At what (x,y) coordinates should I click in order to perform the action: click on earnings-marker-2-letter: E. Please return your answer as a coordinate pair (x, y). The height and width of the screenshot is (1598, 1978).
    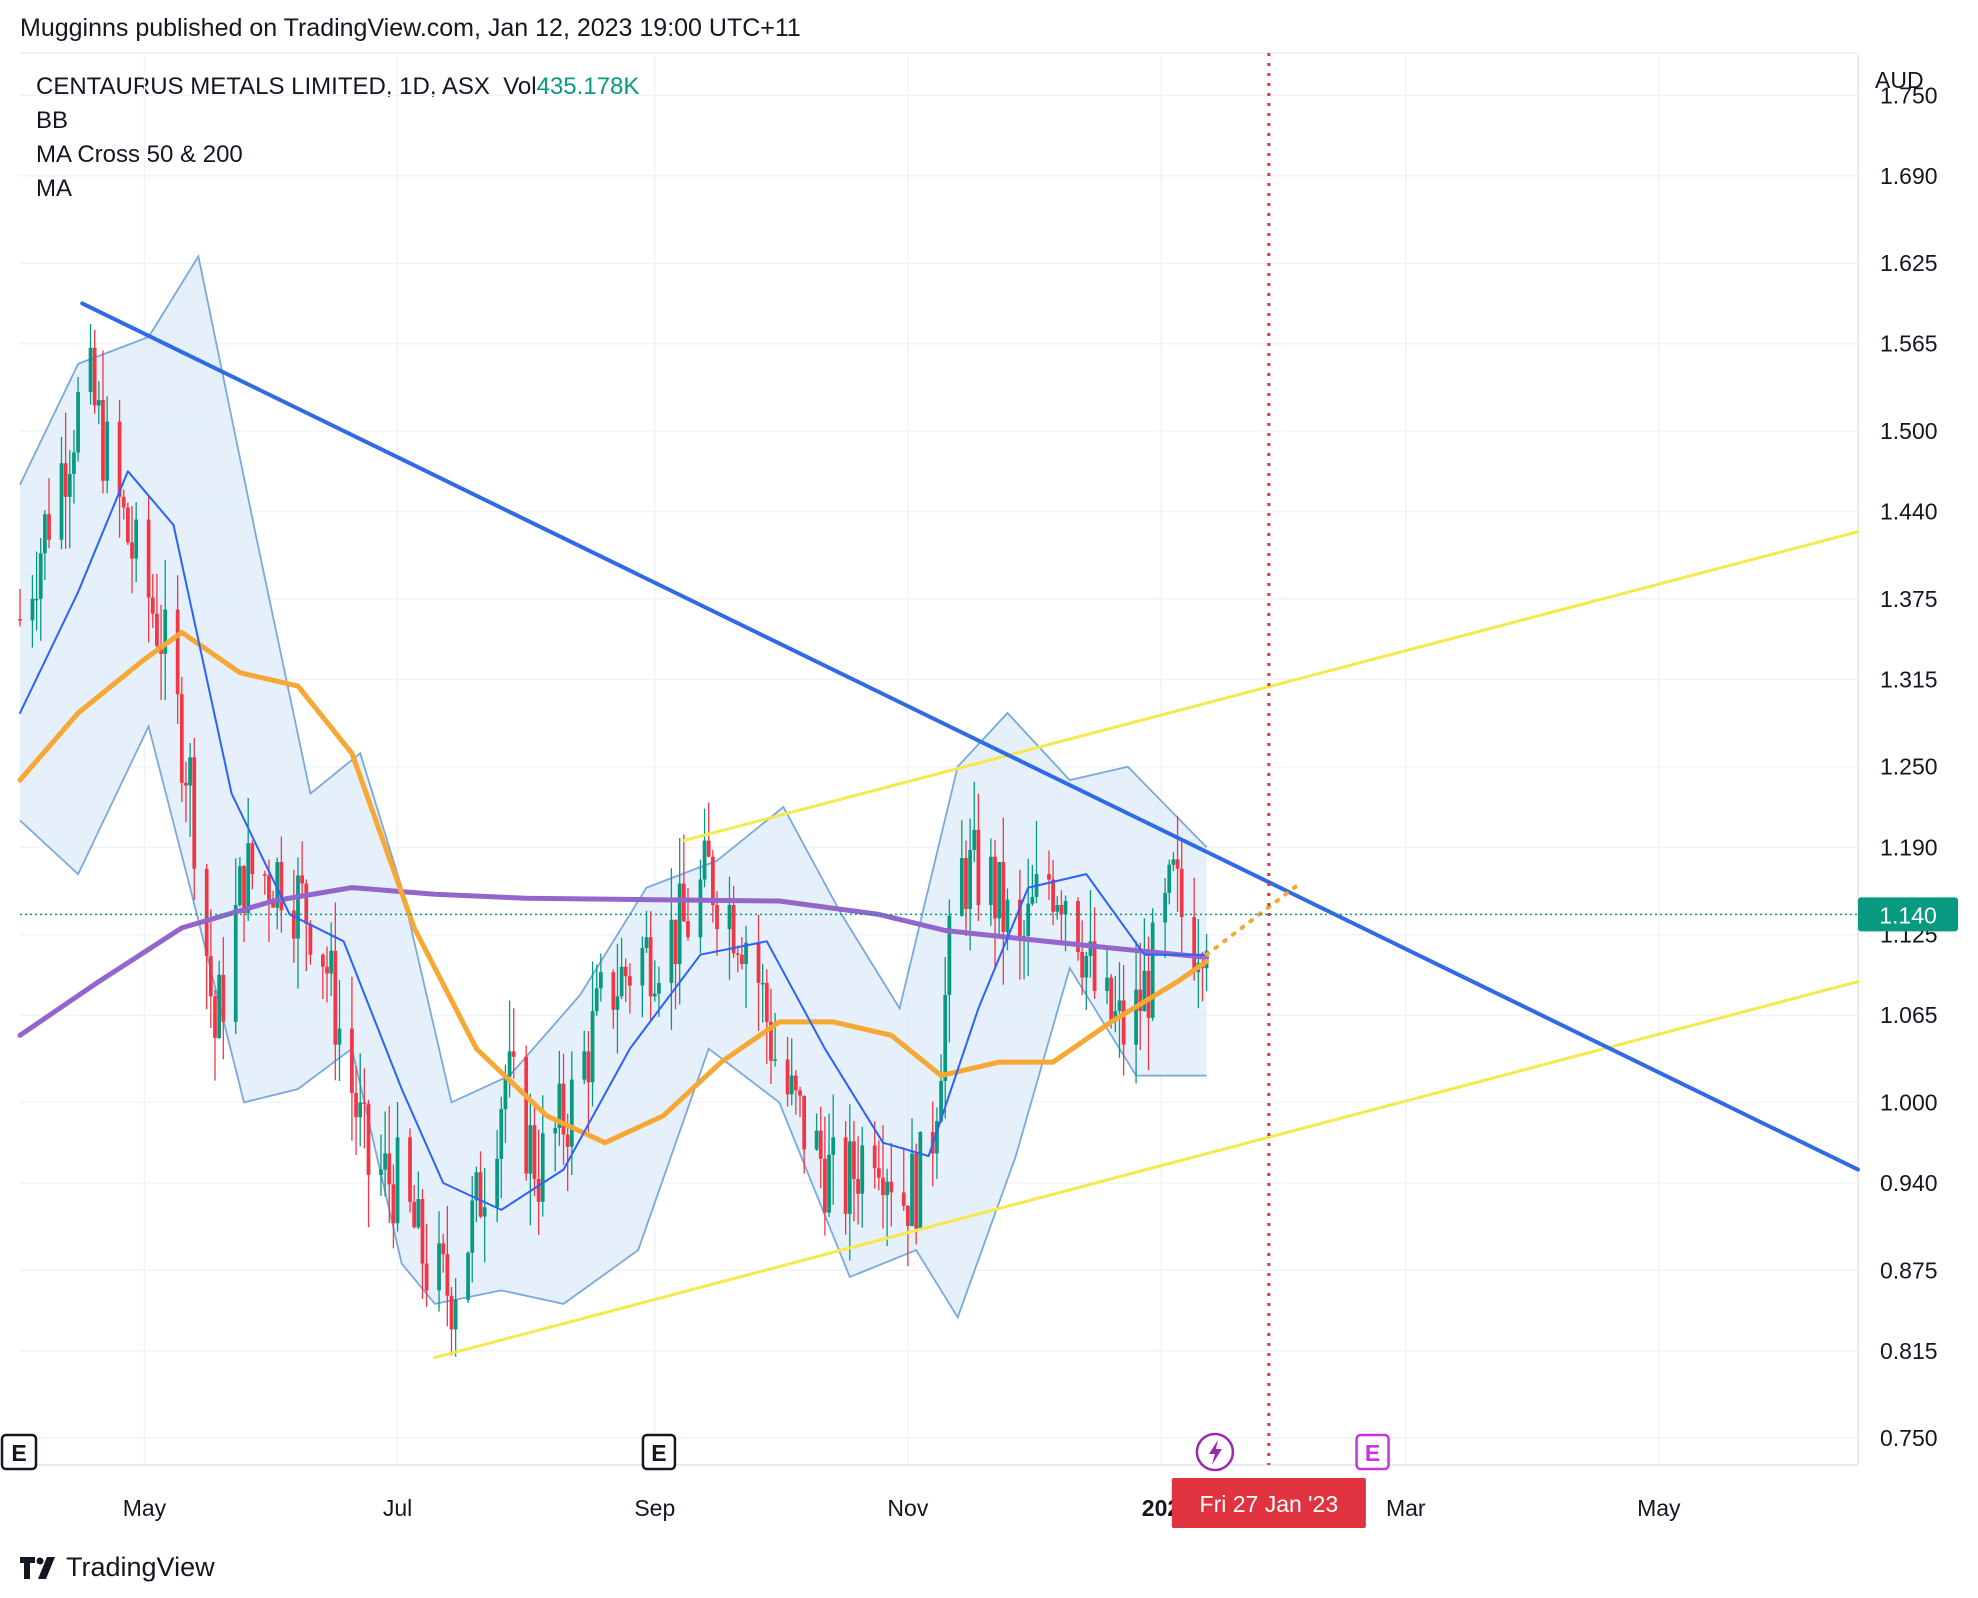
    Looking at the image, I should click on (1372, 1453).